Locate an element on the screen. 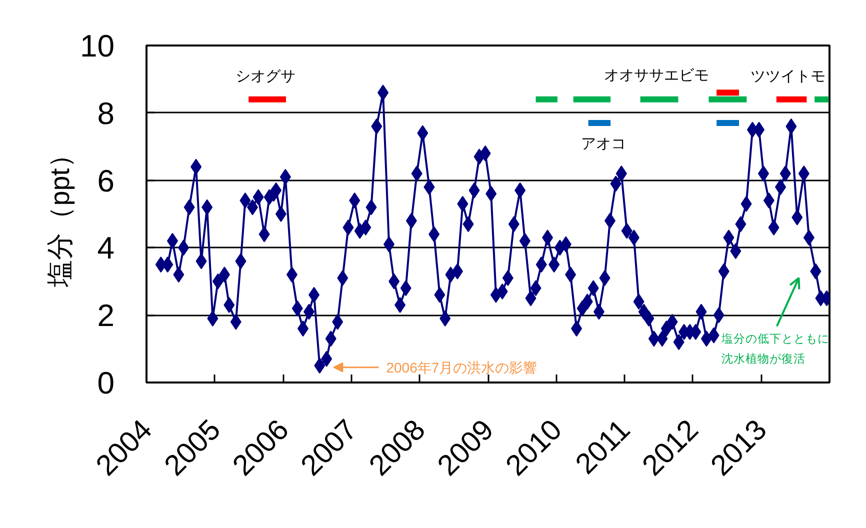 The height and width of the screenshot is (528, 866). annotation: アオコ is located at coordinates (603, 143).